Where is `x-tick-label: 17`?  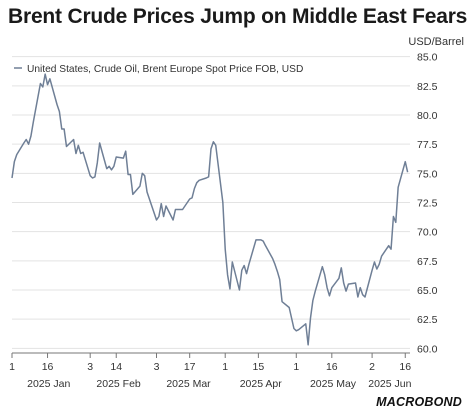 x-tick-label: 17 is located at coordinates (190, 367).